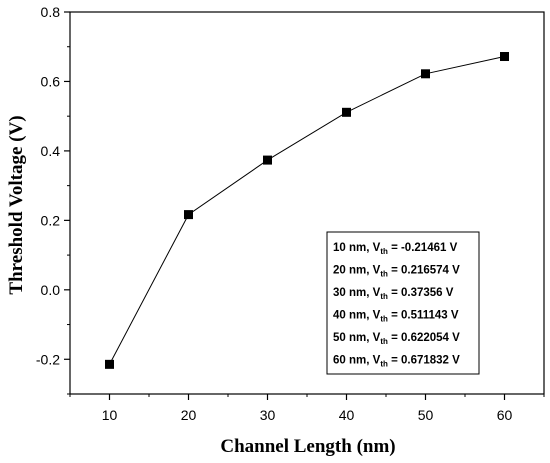  What do you see at coordinates (51, 220) in the screenshot?
I see `y-tick-label: 0.2` at bounding box center [51, 220].